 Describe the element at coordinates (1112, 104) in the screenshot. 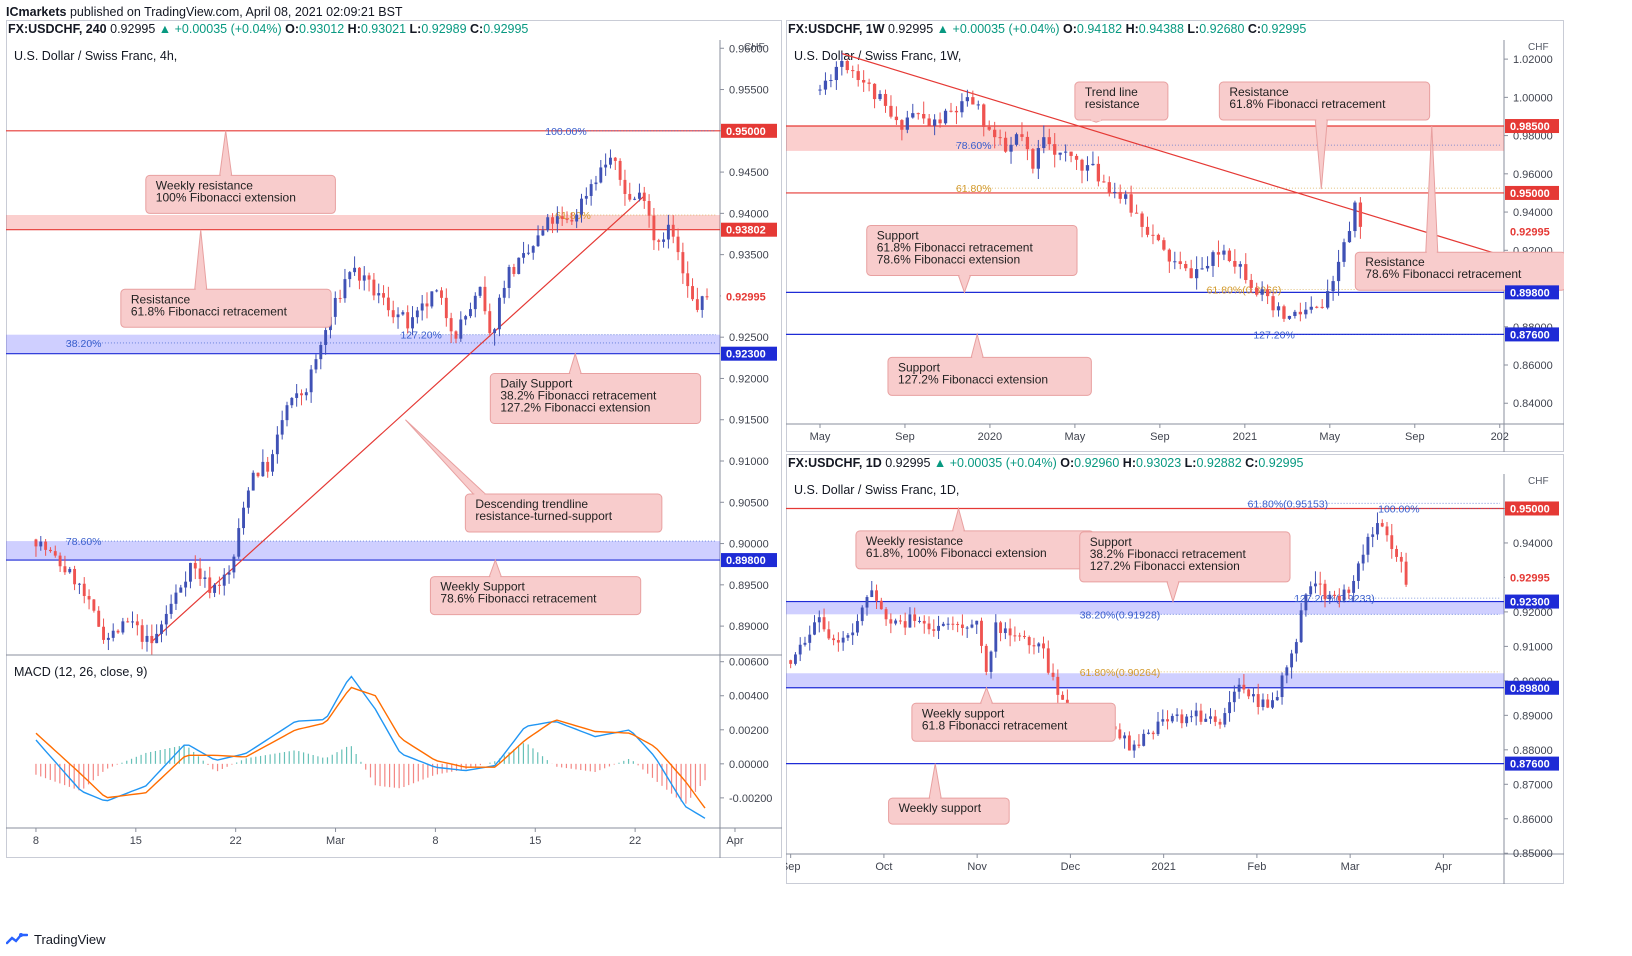

I see `callout-text: resistance` at that location.